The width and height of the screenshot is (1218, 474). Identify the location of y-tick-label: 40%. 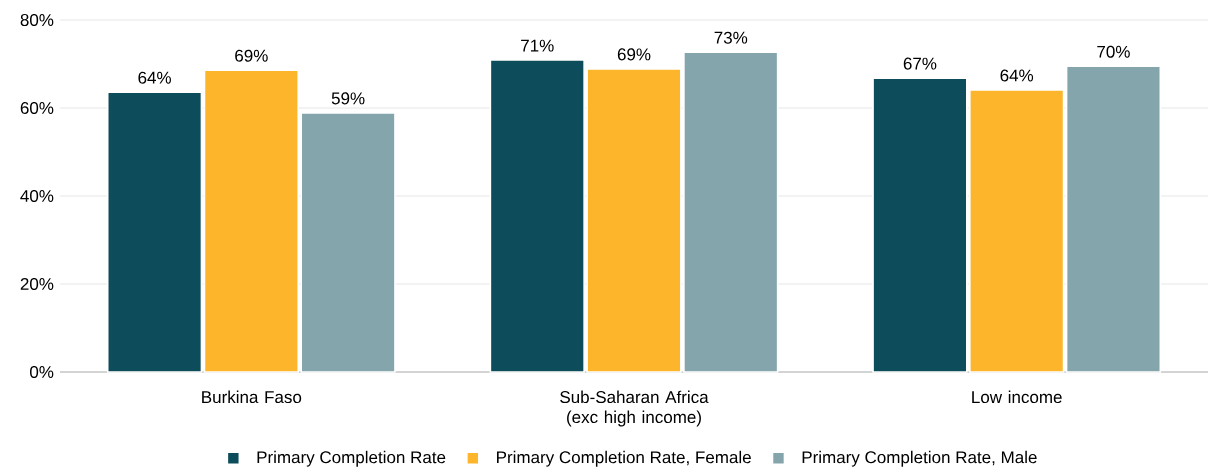
(37, 196).